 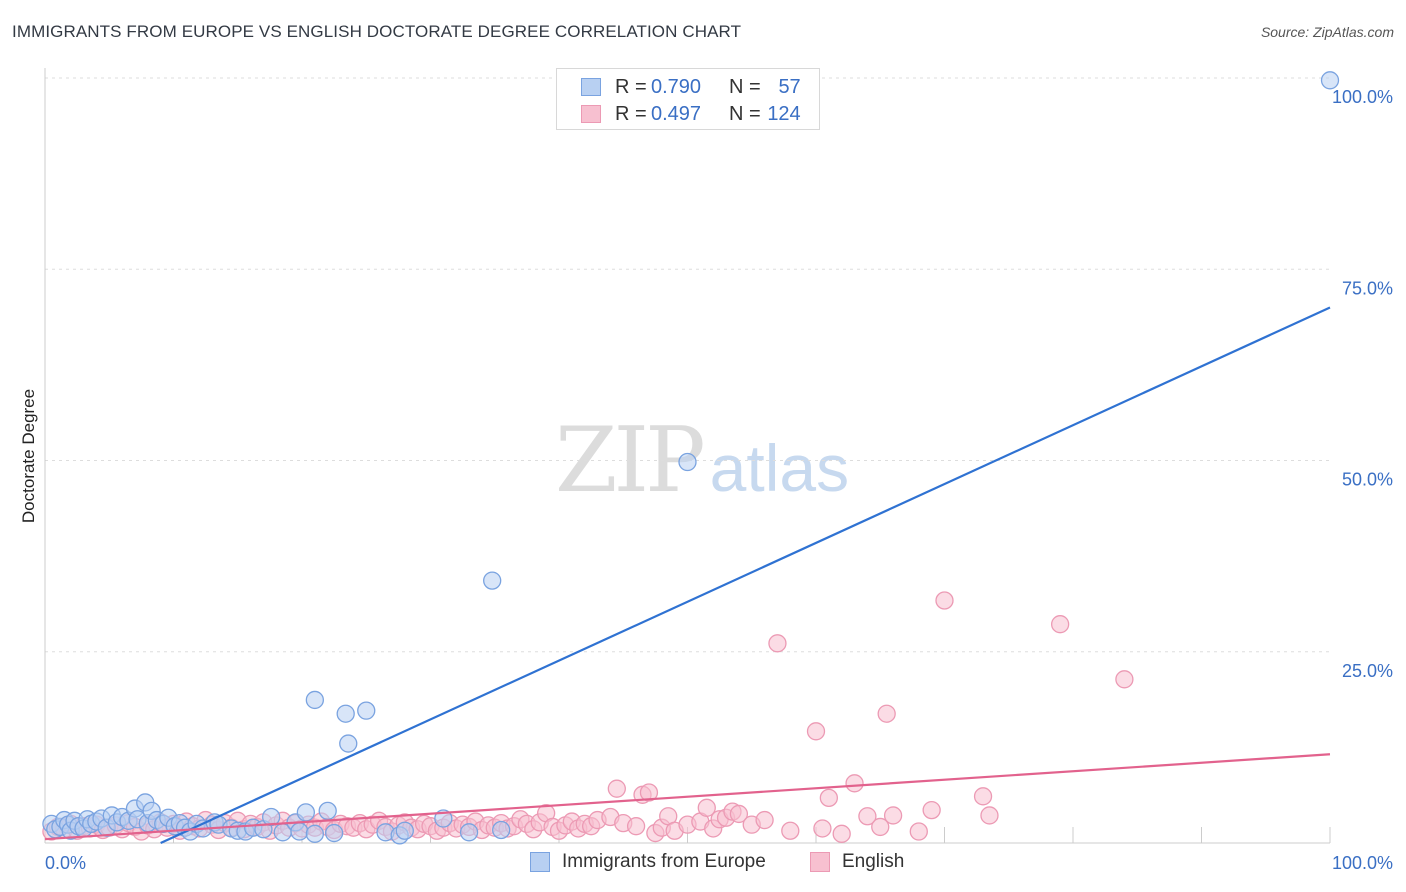 What do you see at coordinates (1367, 480) in the screenshot?
I see `y-tick-label: 50.0%` at bounding box center [1367, 480].